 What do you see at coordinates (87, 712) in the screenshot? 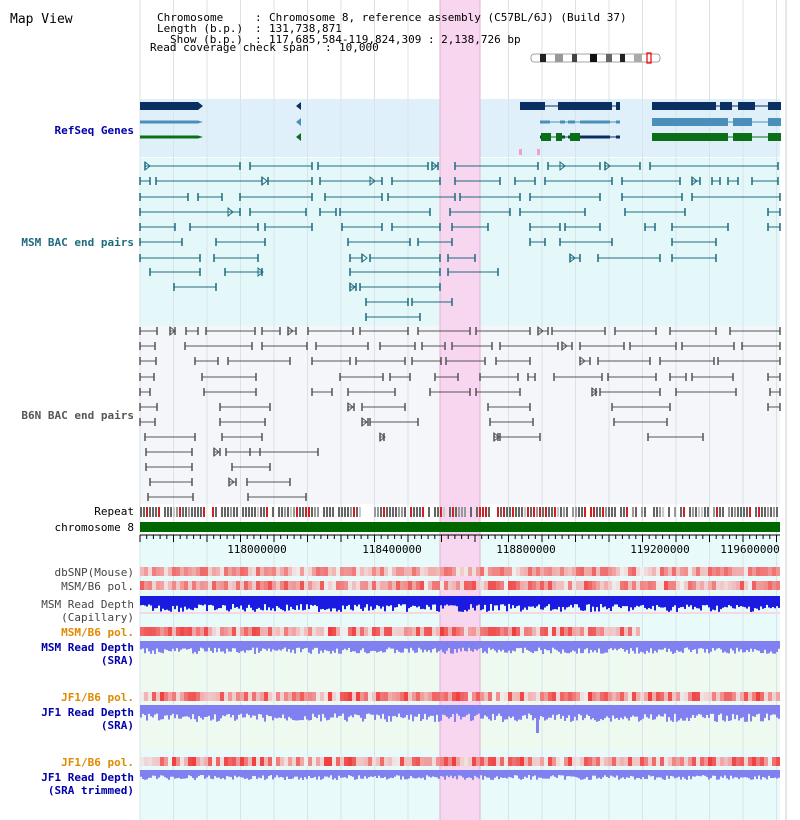
I see `jf1-read-depth-sra-label: JF1 Read Depth` at bounding box center [87, 712].